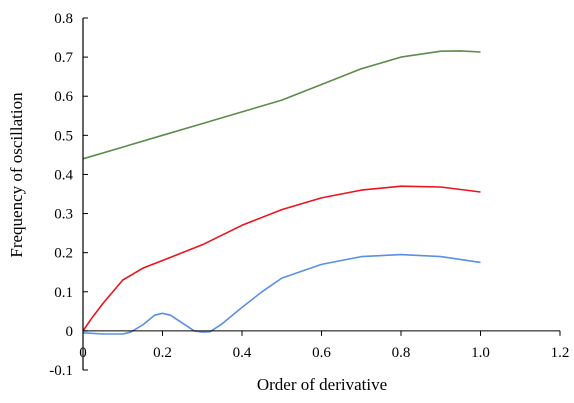  Describe the element at coordinates (63, 58) in the screenshot. I see `y-tick-label: 0.7` at that location.